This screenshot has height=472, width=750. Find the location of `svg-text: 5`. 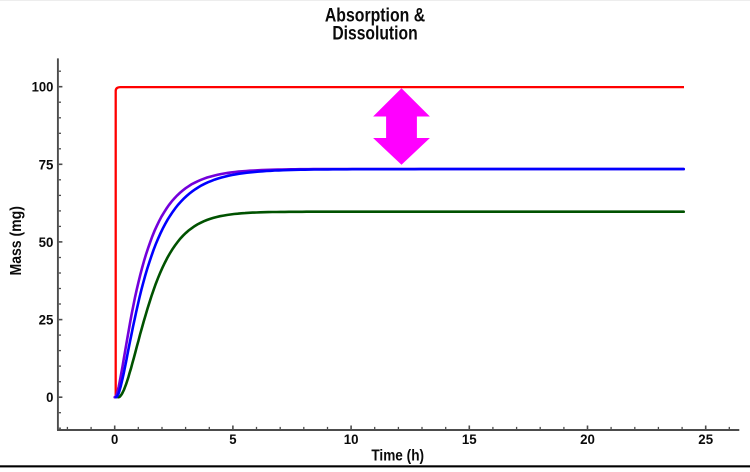

svg-text: 5 is located at coordinates (233, 439).